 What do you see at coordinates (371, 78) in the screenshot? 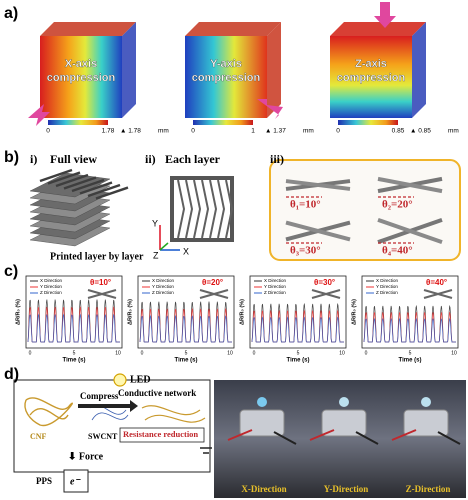
I see `cube-title: compression` at bounding box center [371, 78].